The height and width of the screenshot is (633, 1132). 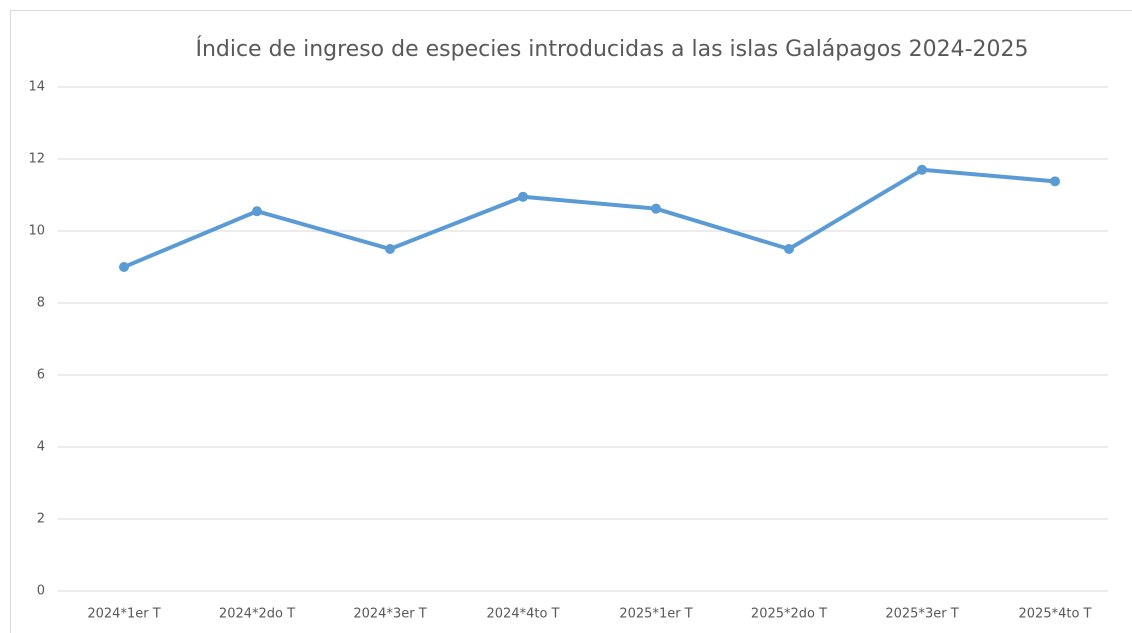 I want to click on x-tick-label: 2024*4to T, so click(x=523, y=614).